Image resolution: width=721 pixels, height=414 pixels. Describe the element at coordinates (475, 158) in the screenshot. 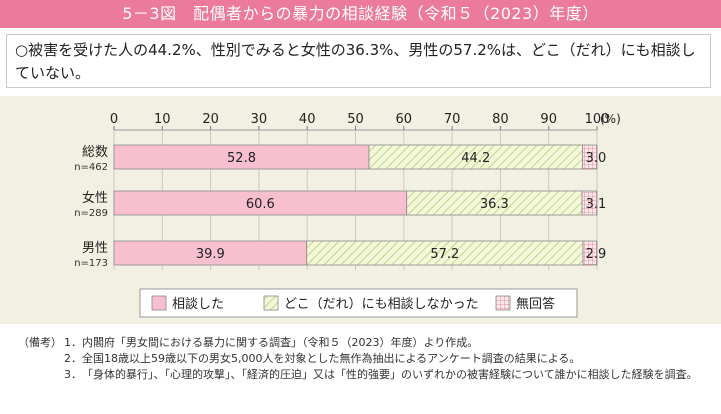

I see `data-label: 44.2` at that location.